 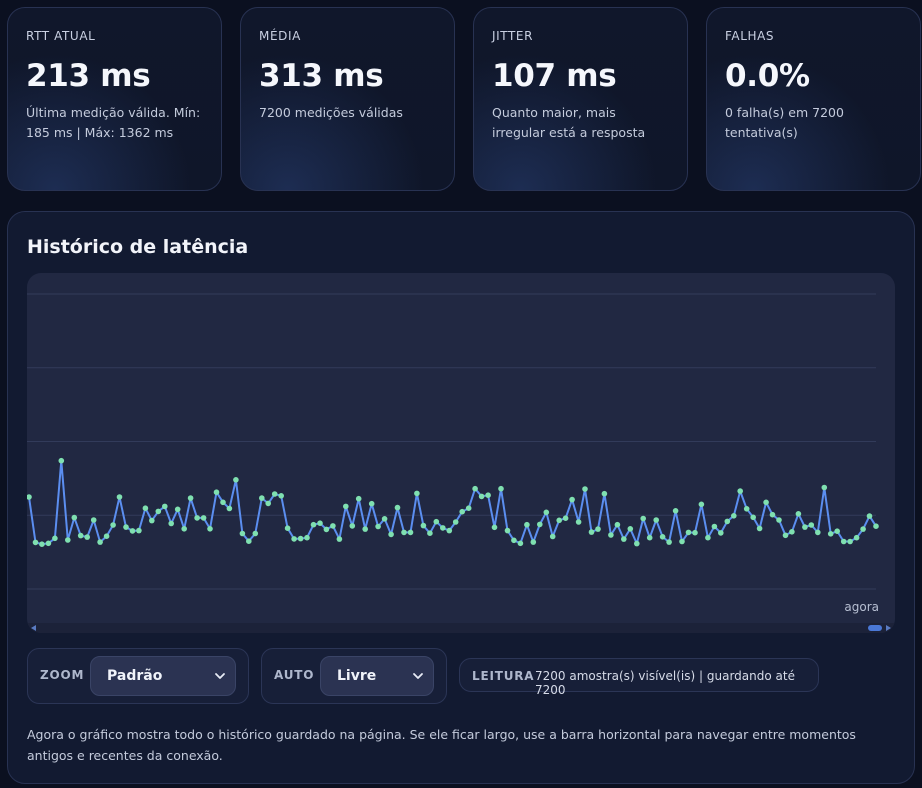 What do you see at coordinates (62, 675) in the screenshot?
I see `zoom-label: ZOOM` at bounding box center [62, 675].